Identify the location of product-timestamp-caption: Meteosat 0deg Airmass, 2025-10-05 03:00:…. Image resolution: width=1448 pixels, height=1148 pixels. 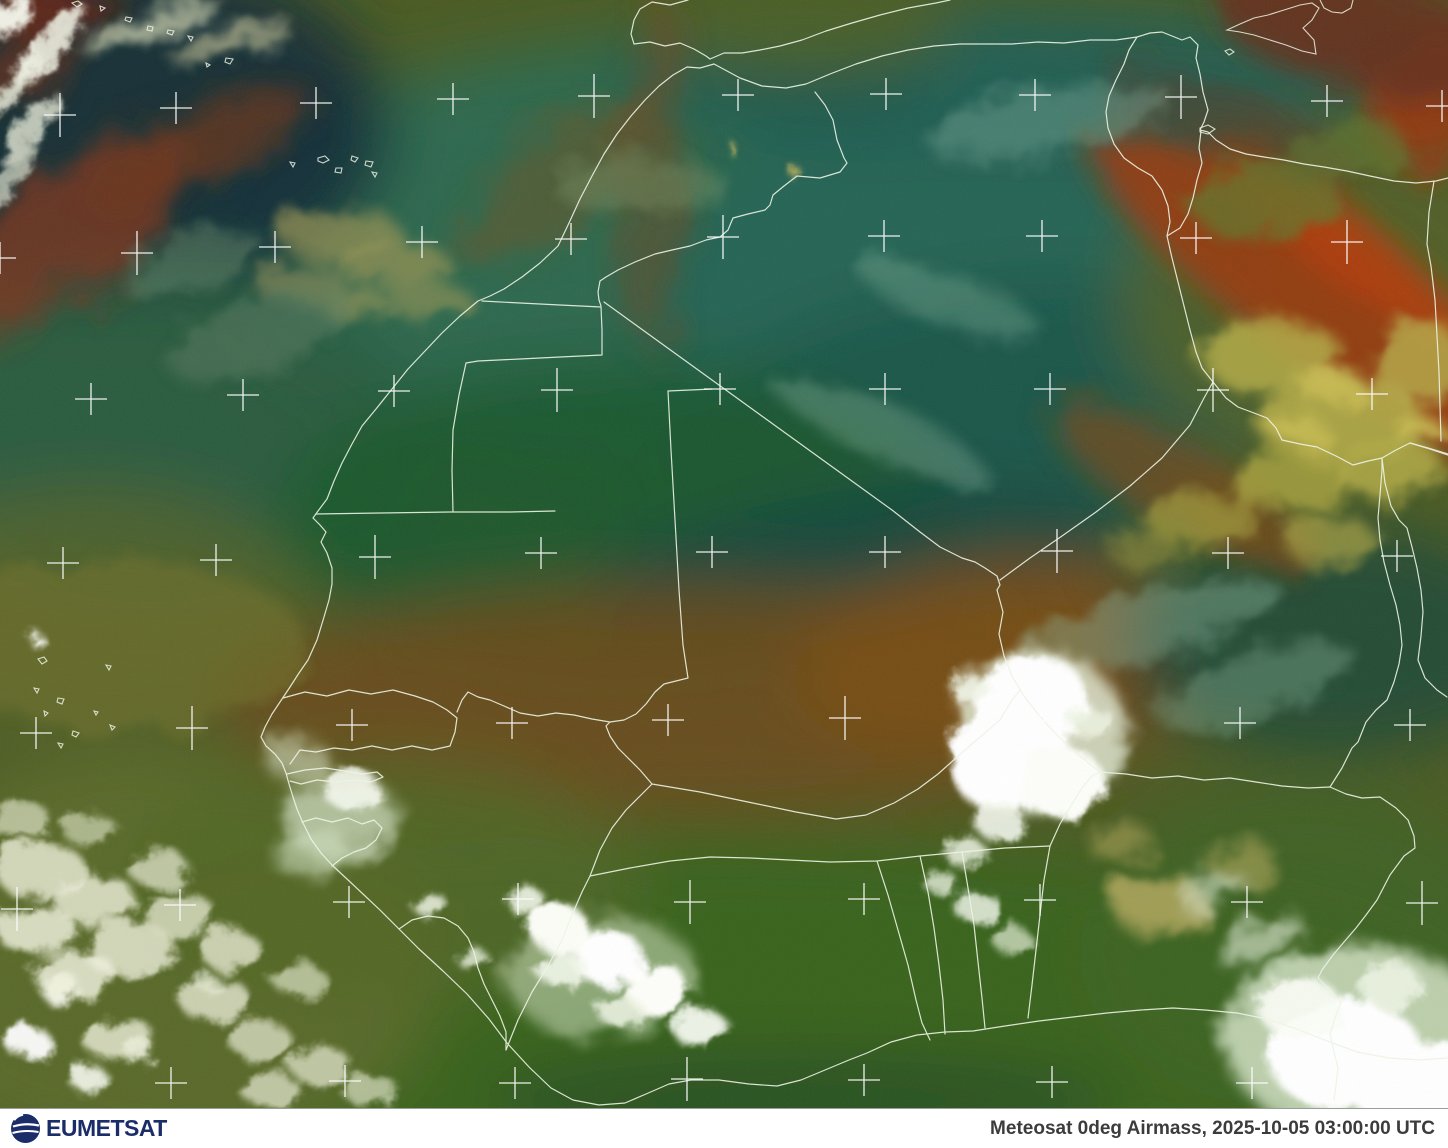
(1212, 1128).